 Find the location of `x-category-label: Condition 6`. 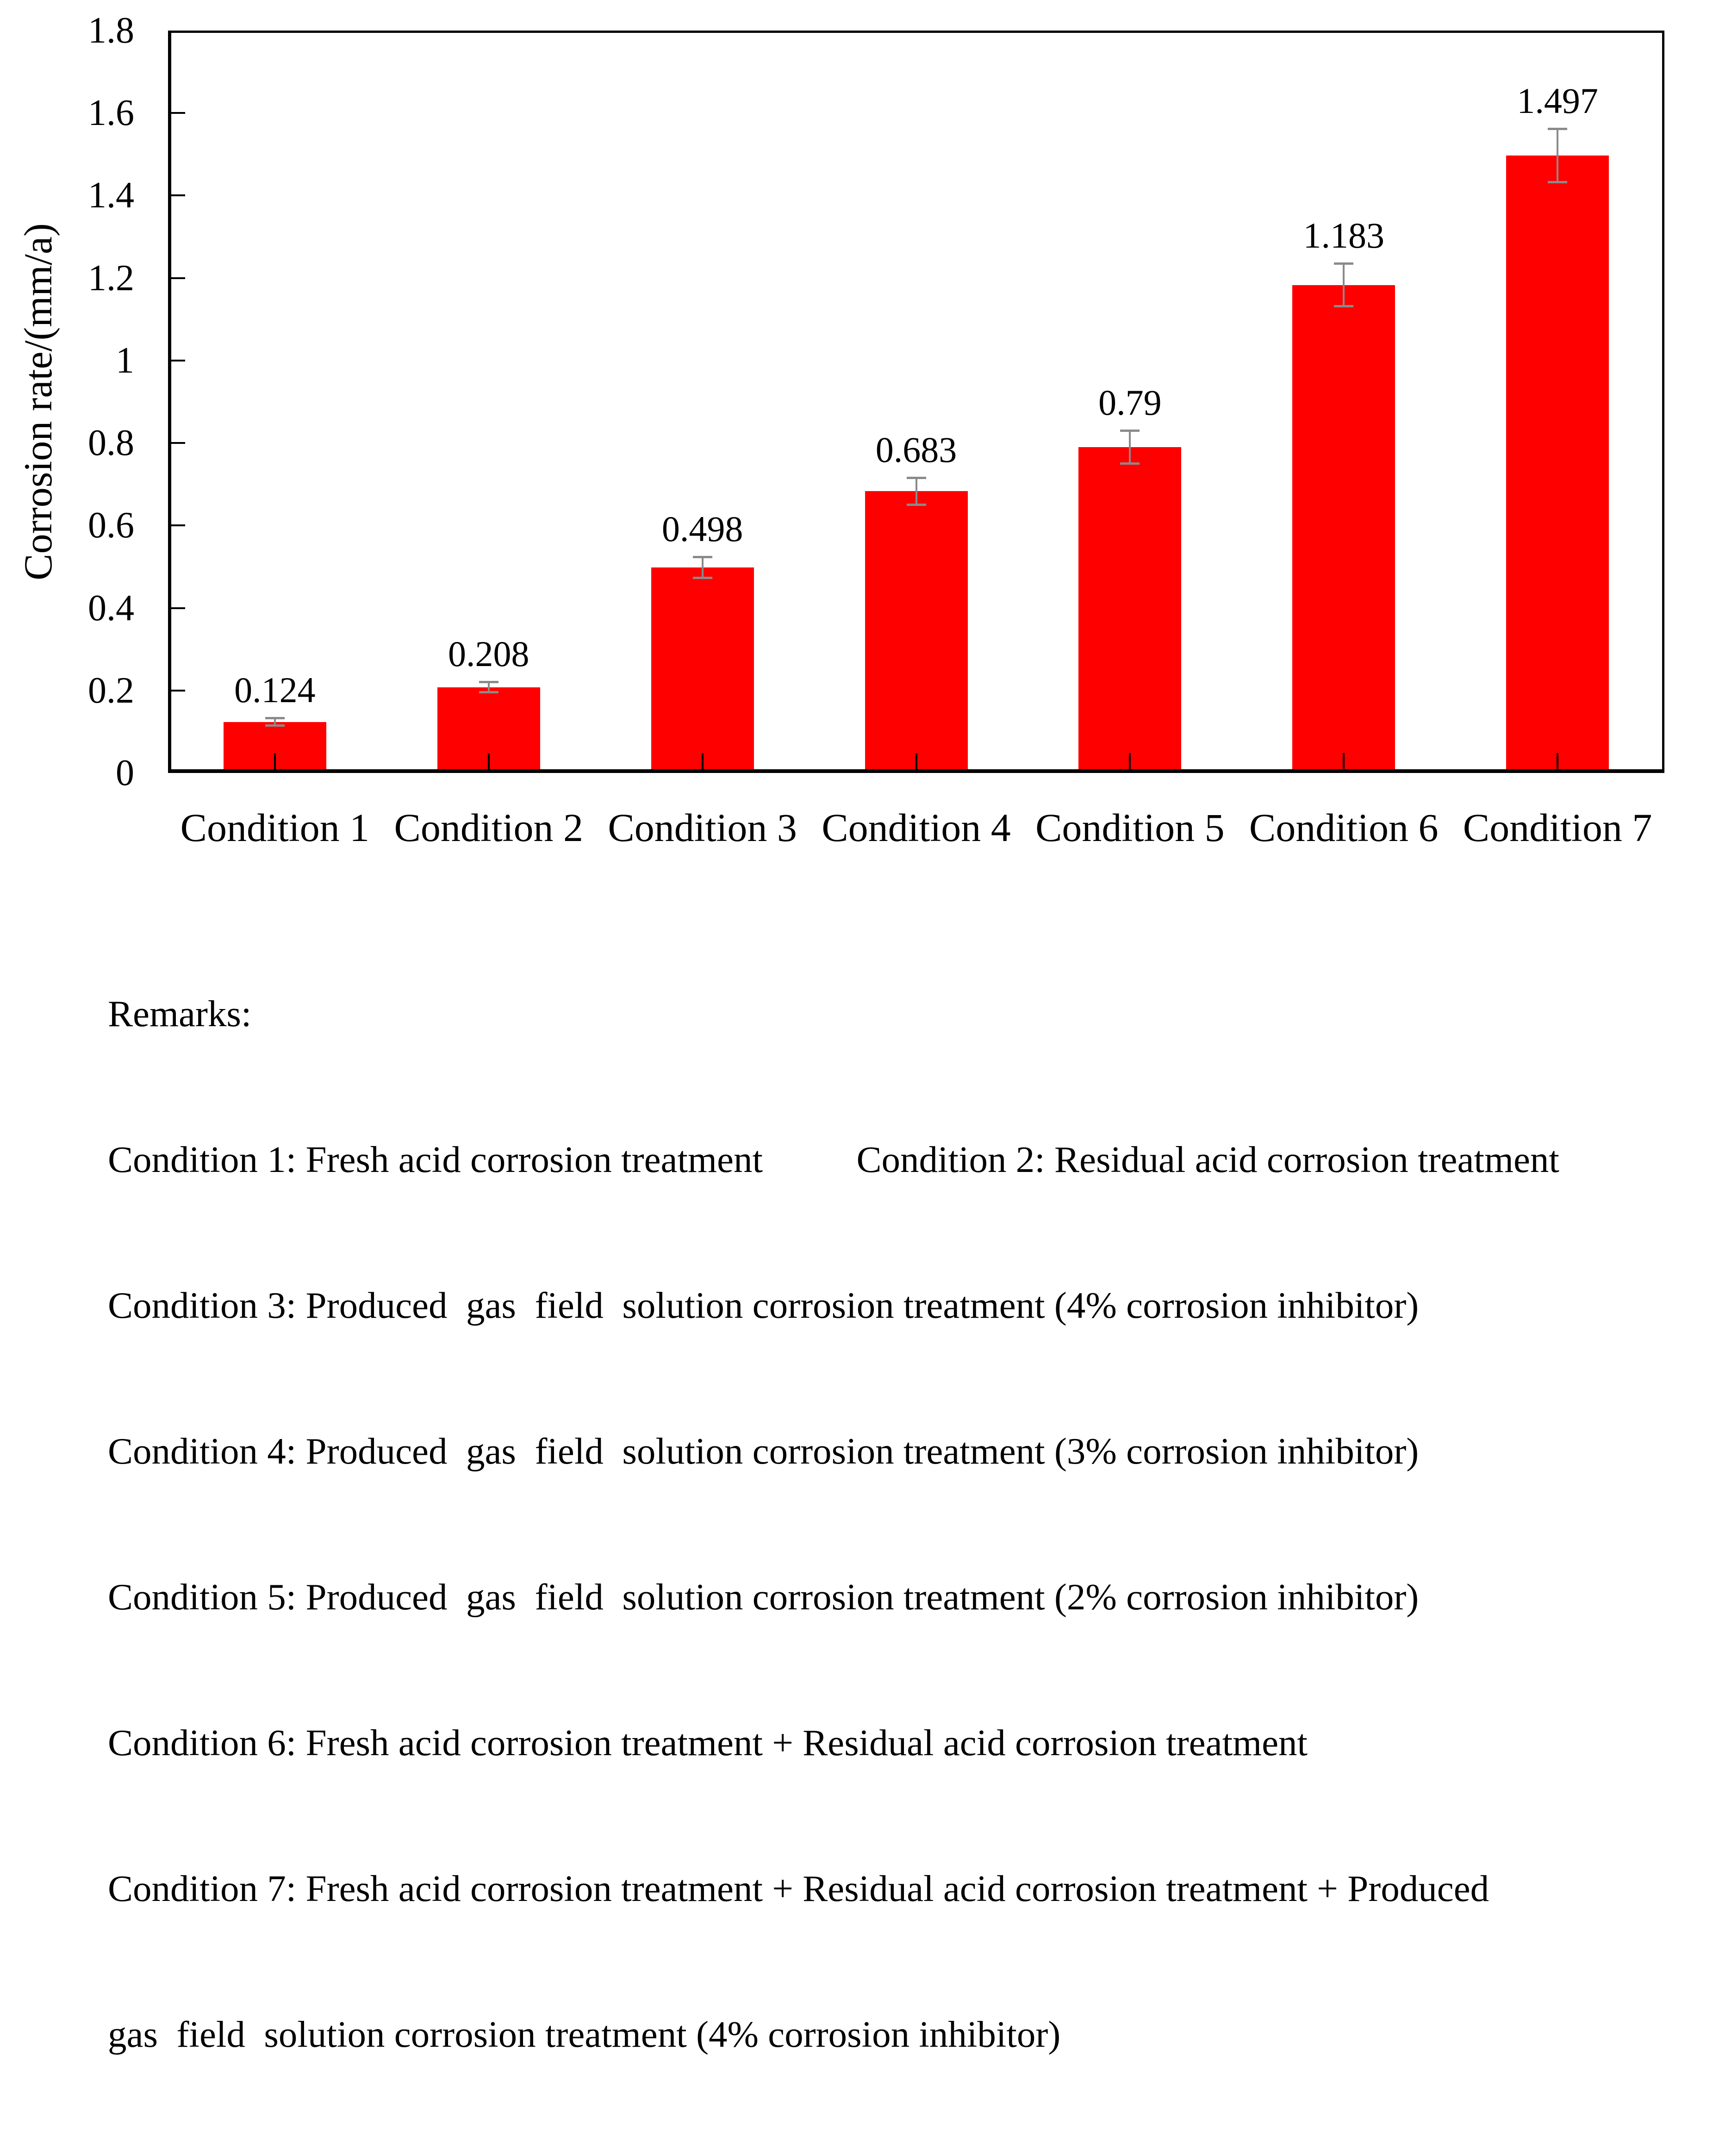

x-category-label: Condition 6 is located at coordinates (1344, 827).